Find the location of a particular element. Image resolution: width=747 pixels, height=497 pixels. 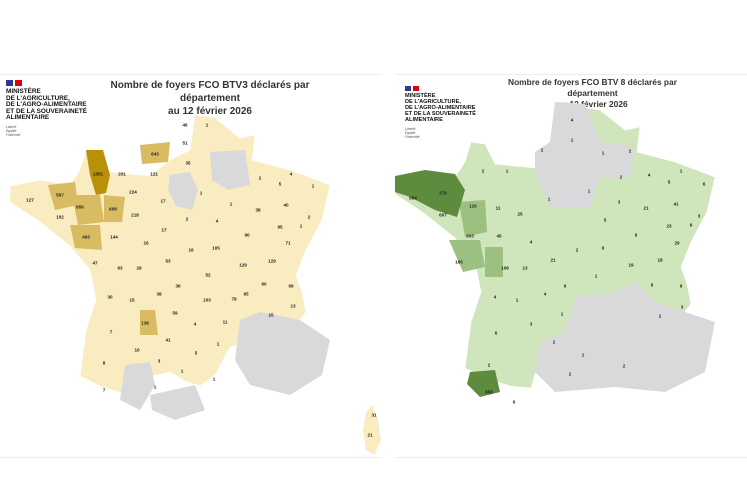

department-count-label: 121 is located at coordinates (154, 174).